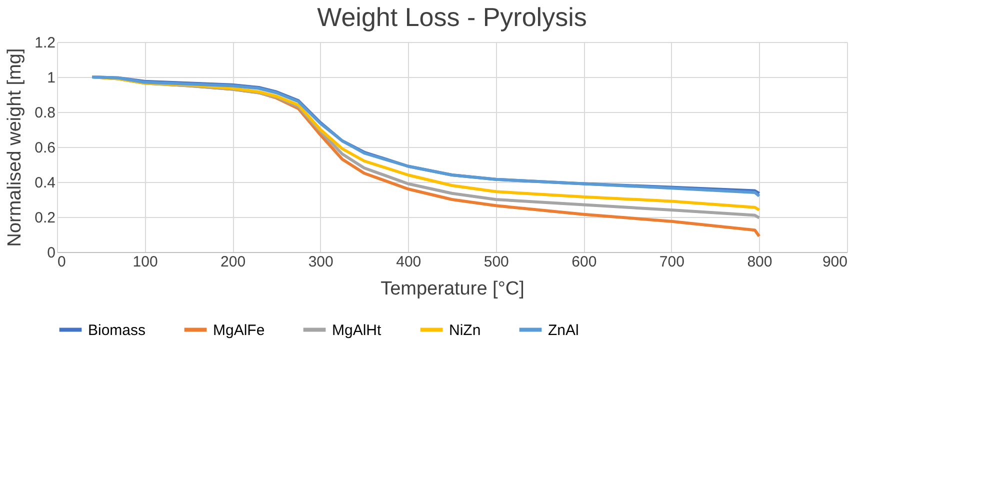  Describe the element at coordinates (465, 330) in the screenshot. I see `legend-label: NiZn` at that location.